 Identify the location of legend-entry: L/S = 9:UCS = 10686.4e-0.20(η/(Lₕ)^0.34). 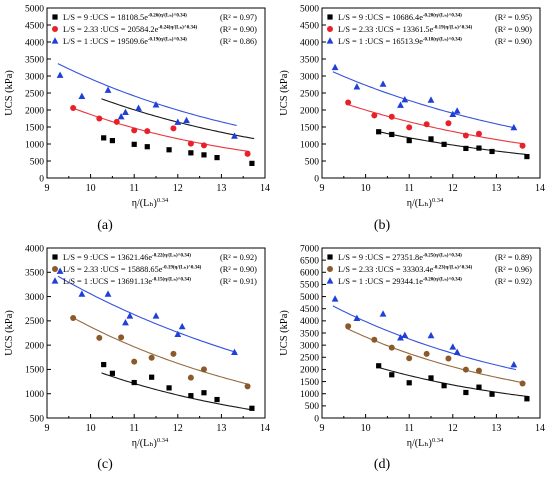
(400, 17).